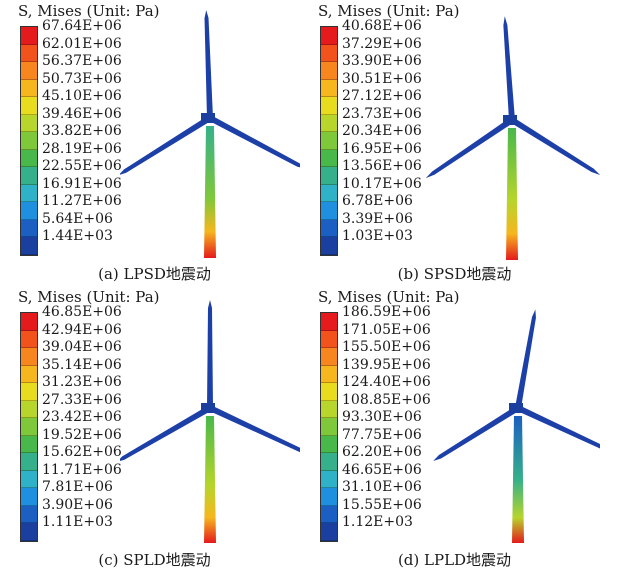 Image resolution: width=618 pixels, height=572 pixels. What do you see at coordinates (82, 43) in the screenshot?
I see `tick-label: 62.01E+06` at bounding box center [82, 43].